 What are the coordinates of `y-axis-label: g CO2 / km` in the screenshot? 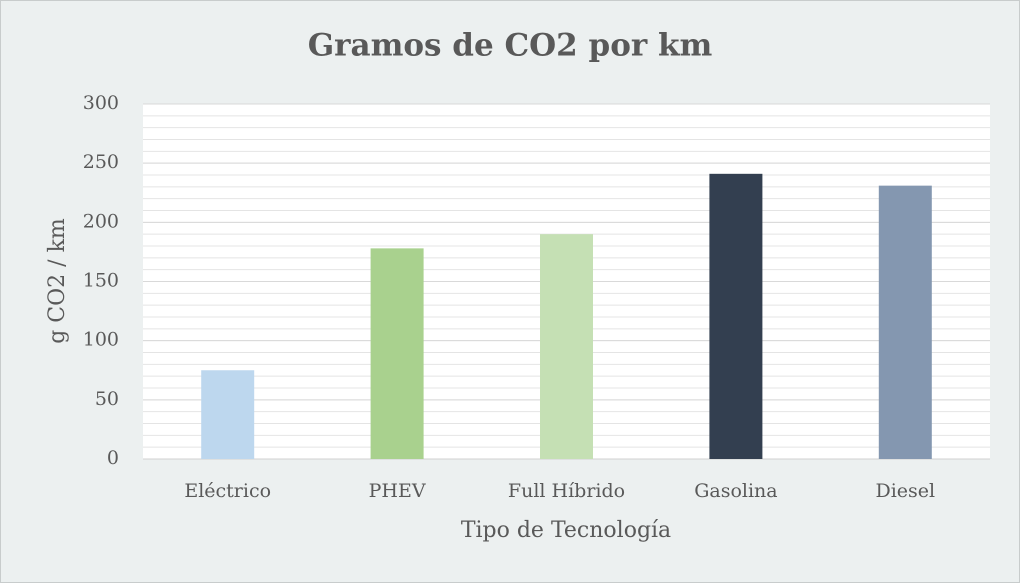 It's located at (57, 281).